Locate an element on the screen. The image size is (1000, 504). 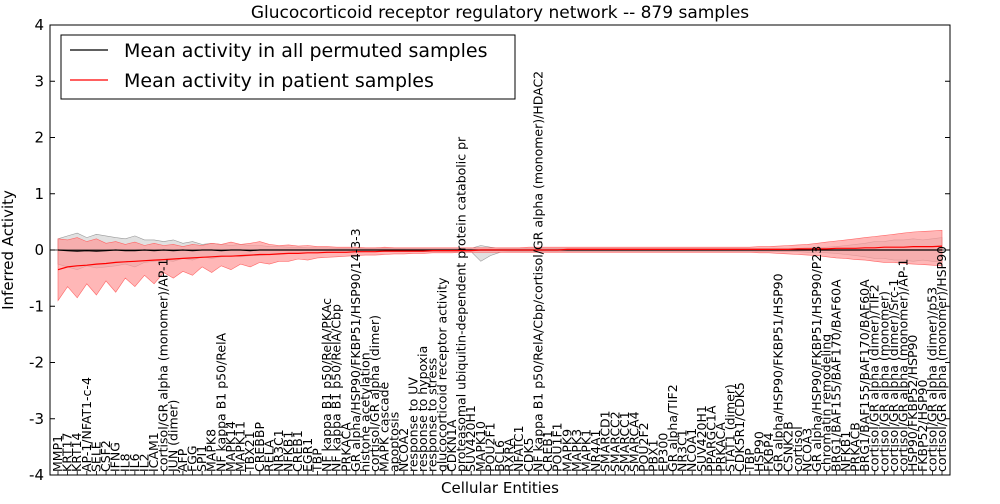
x-tick-label: cortisol/GR alpha (dimer) is located at coordinates (374, 393).